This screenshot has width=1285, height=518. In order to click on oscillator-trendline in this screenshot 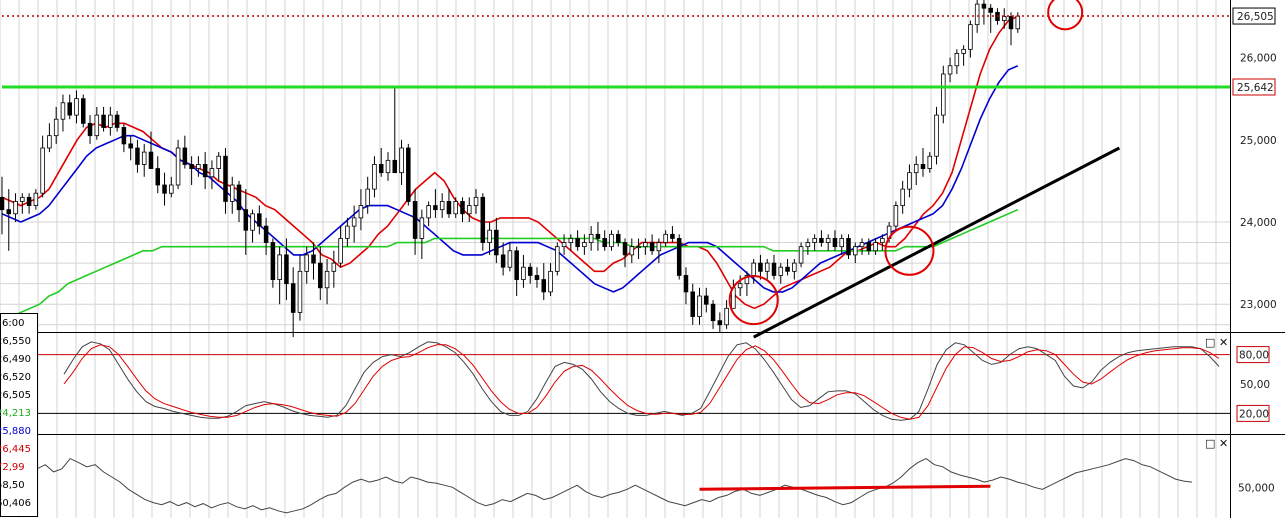, I will do `click(845, 487)`.